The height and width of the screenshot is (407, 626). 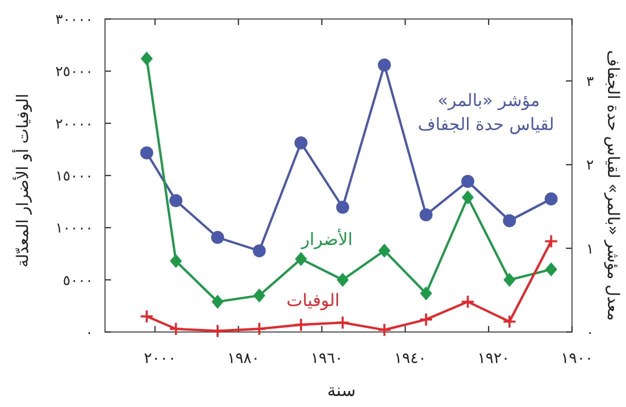 What do you see at coordinates (410, 358) in the screenshot?
I see `x-tick-label: ١٩٤٠` at bounding box center [410, 358].